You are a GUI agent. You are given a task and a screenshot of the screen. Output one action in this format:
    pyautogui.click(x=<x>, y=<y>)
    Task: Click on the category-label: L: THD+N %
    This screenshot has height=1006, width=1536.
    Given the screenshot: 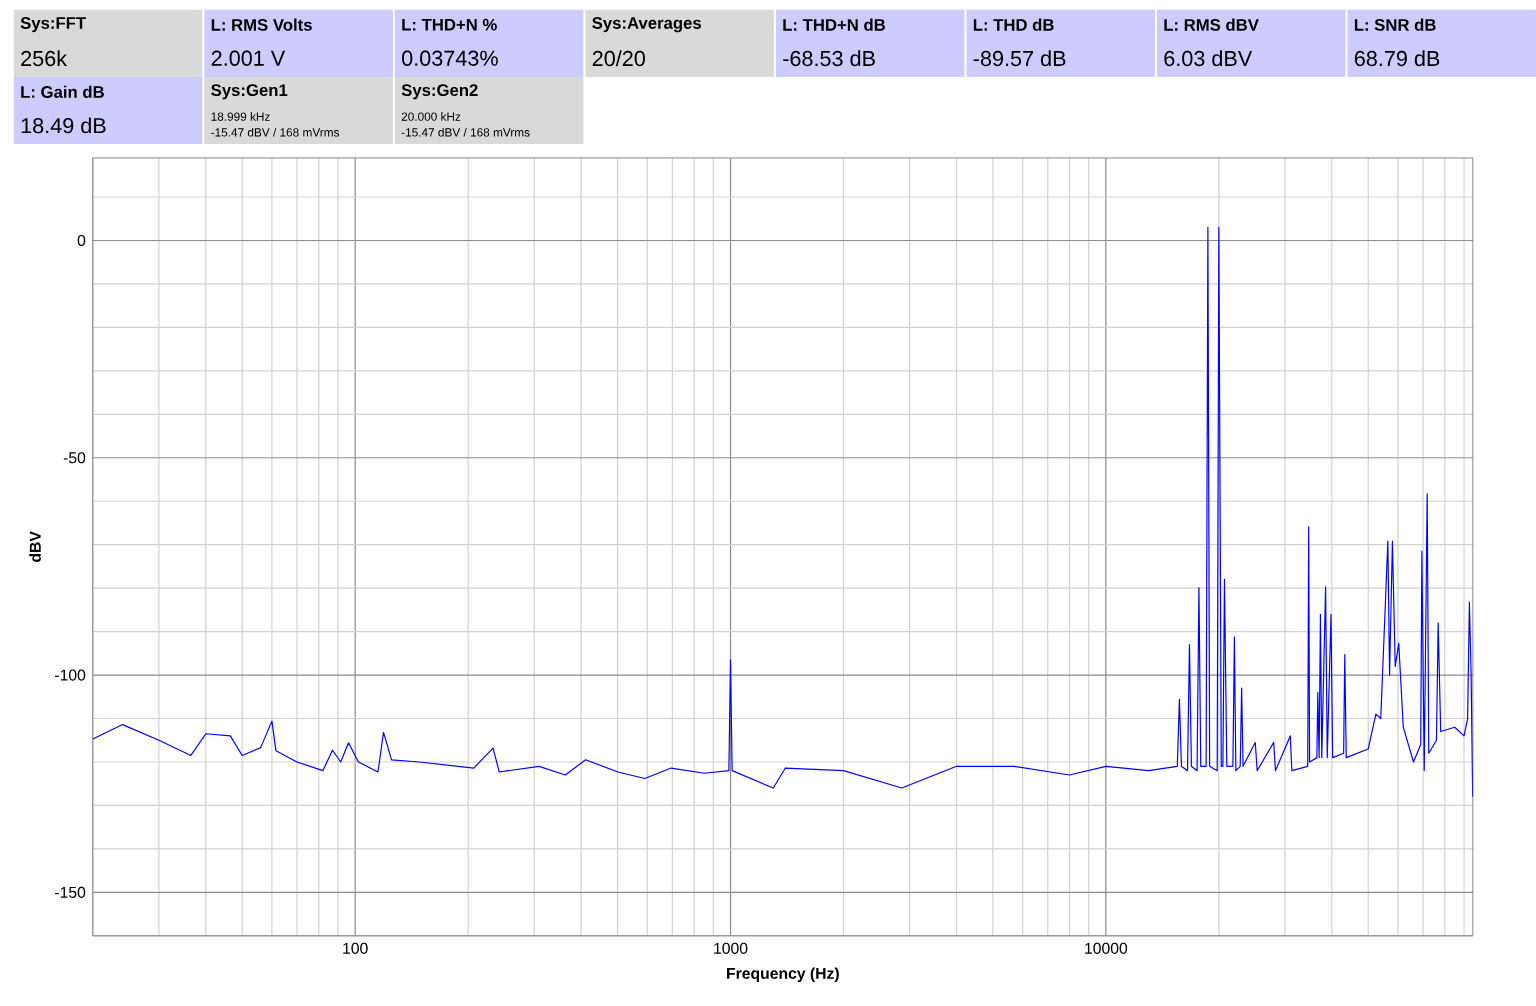 What is the action you would take?
    pyautogui.click(x=449, y=24)
    